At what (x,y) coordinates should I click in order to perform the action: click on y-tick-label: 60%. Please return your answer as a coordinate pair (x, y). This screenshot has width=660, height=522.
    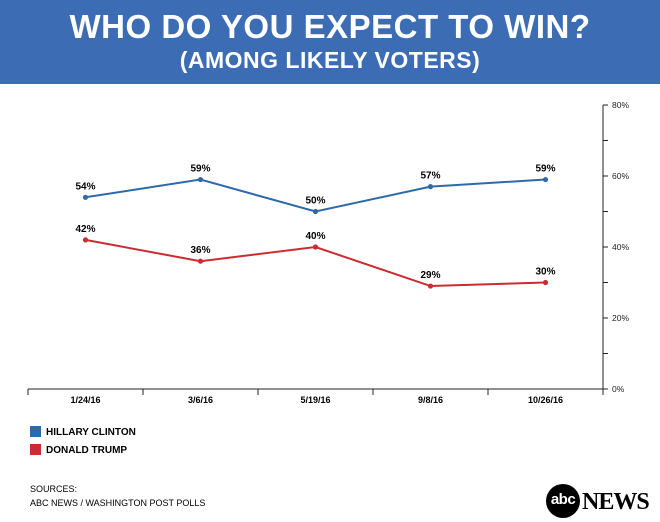
    Looking at the image, I should click on (620, 176).